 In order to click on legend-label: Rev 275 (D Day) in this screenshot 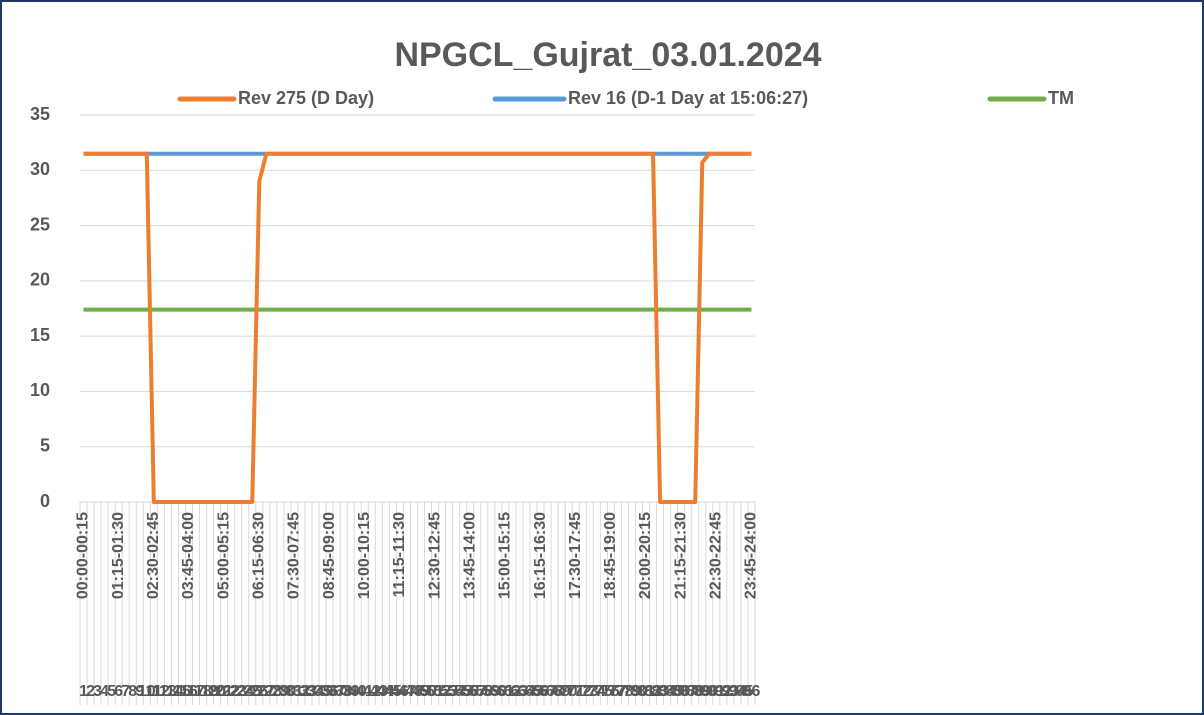, I will do `click(306, 98)`.